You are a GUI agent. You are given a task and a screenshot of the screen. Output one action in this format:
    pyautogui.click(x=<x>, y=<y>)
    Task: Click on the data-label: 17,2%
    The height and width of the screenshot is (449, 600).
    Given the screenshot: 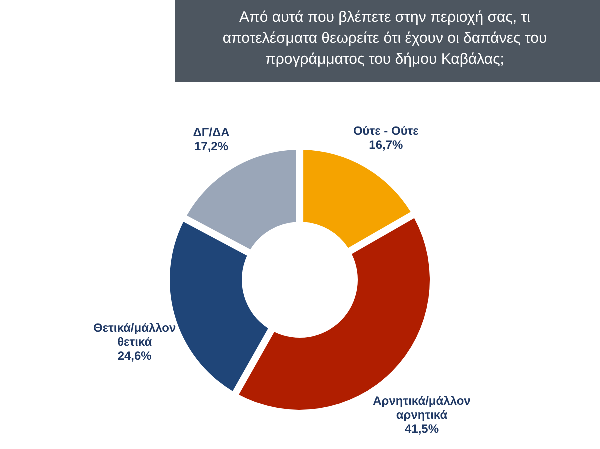 What is the action you would take?
    pyautogui.click(x=211, y=147)
    